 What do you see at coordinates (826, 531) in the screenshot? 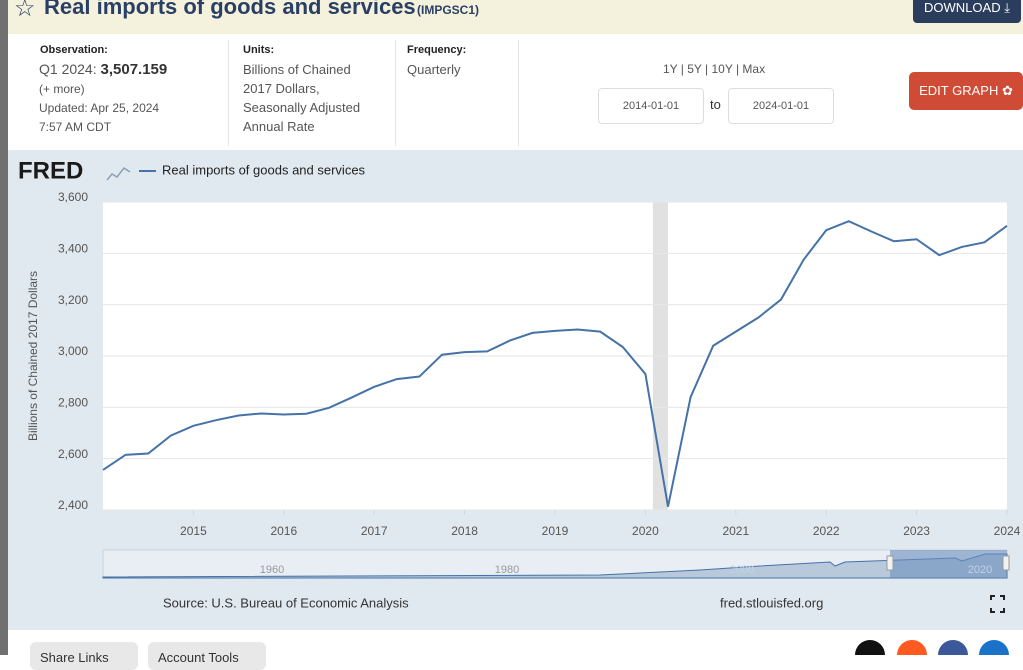
I see `x-tick-label: 2022` at bounding box center [826, 531].